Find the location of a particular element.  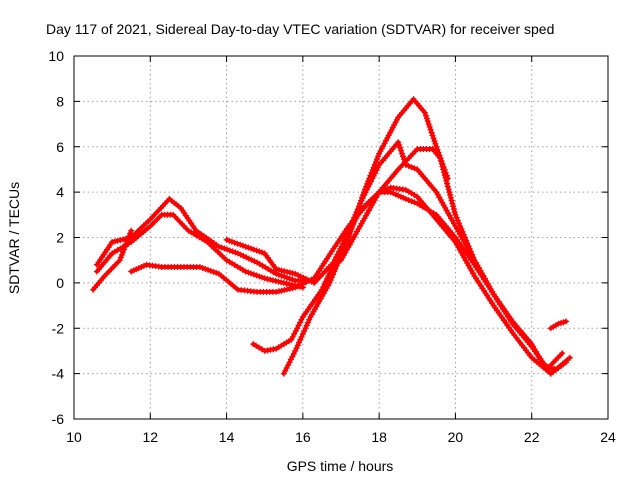

x-tick-label: 18 is located at coordinates (379, 437).